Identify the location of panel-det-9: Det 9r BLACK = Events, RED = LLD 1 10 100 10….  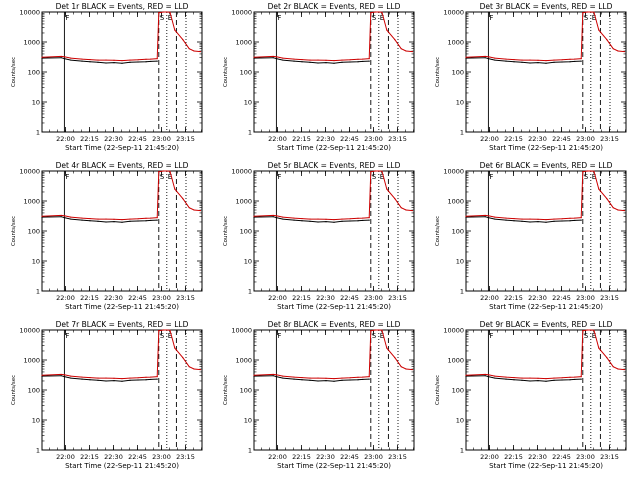
(531, 395).